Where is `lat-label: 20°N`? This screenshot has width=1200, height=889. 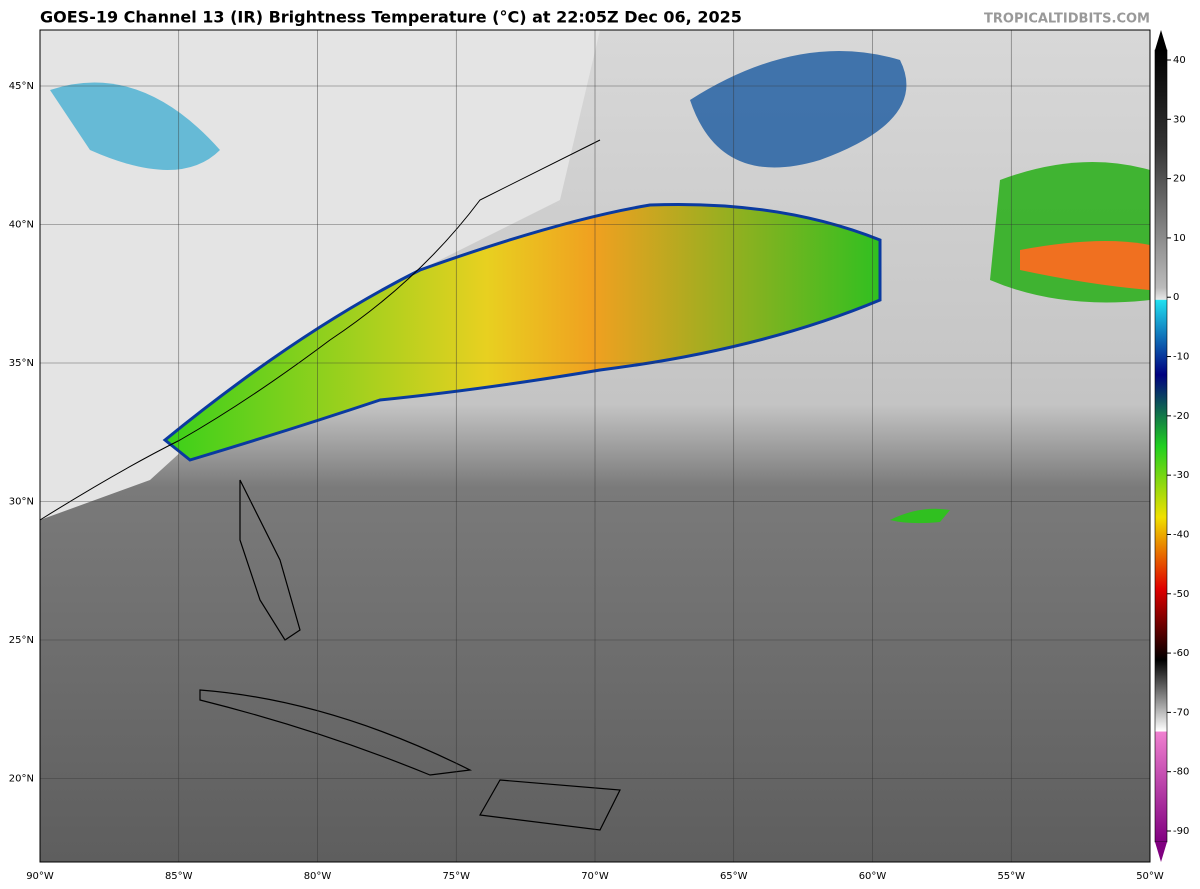 lat-label: 20°N is located at coordinates (21, 779).